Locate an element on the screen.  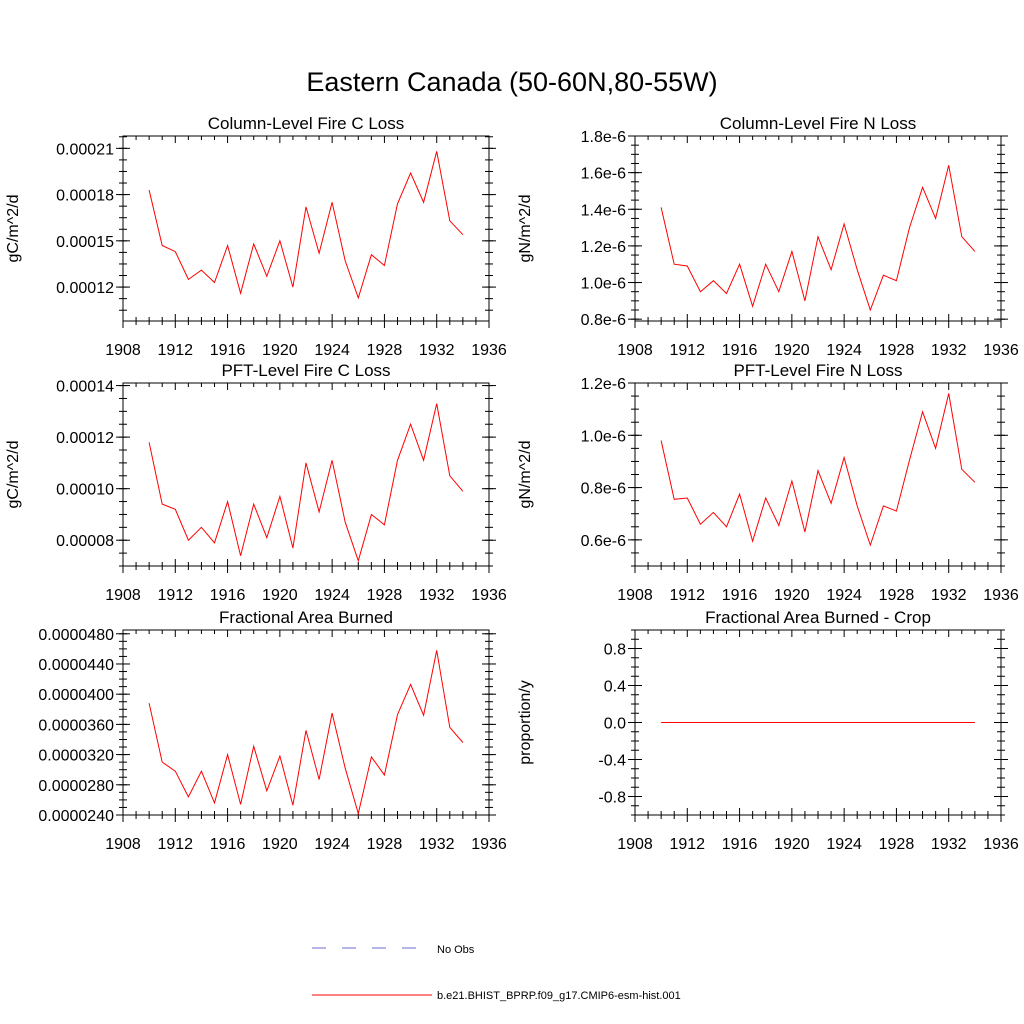
main-title: Eastern Canada (50-60N,80-55W) is located at coordinates (511, 82).